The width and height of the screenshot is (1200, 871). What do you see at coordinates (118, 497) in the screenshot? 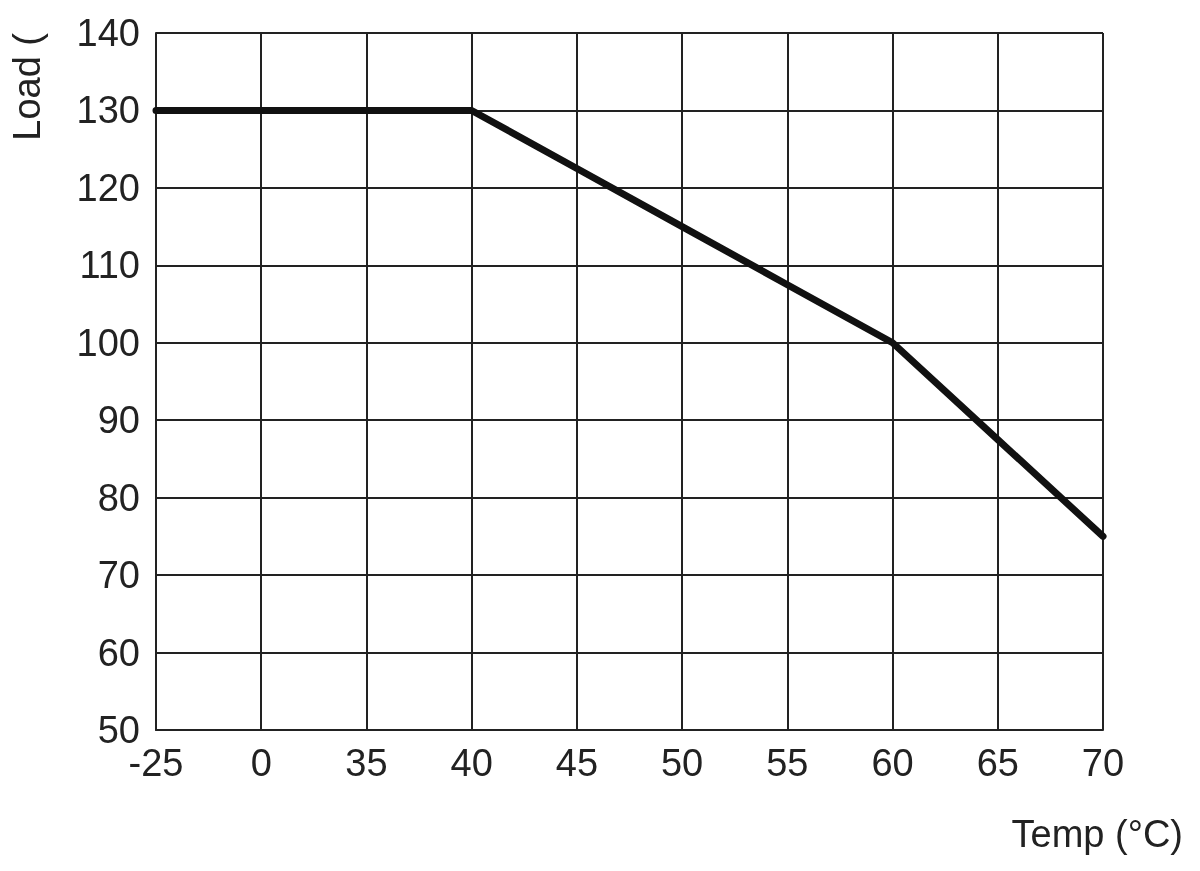
I see `y-tick-label: 80` at bounding box center [118, 497].